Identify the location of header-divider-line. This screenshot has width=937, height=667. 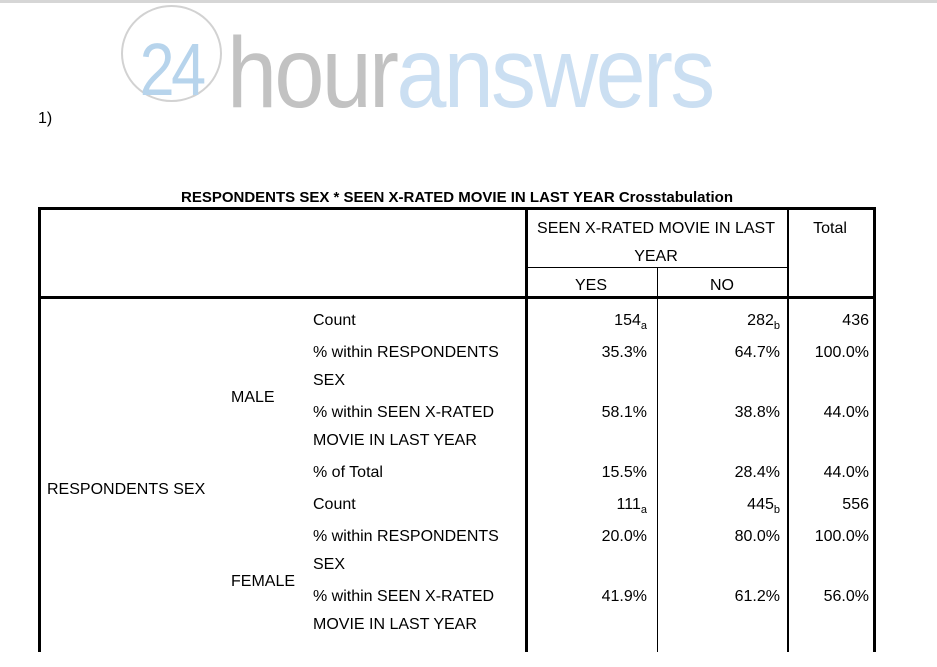
(457, 297).